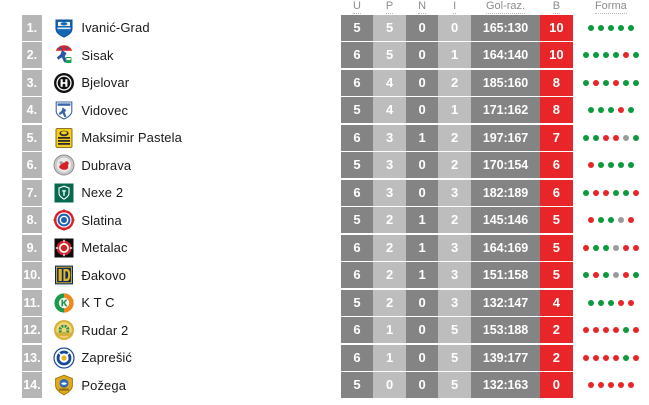 Image resolution: width=649 pixels, height=405 pixels. What do you see at coordinates (455, 7) in the screenshot?
I see `header-lost: I` at bounding box center [455, 7].